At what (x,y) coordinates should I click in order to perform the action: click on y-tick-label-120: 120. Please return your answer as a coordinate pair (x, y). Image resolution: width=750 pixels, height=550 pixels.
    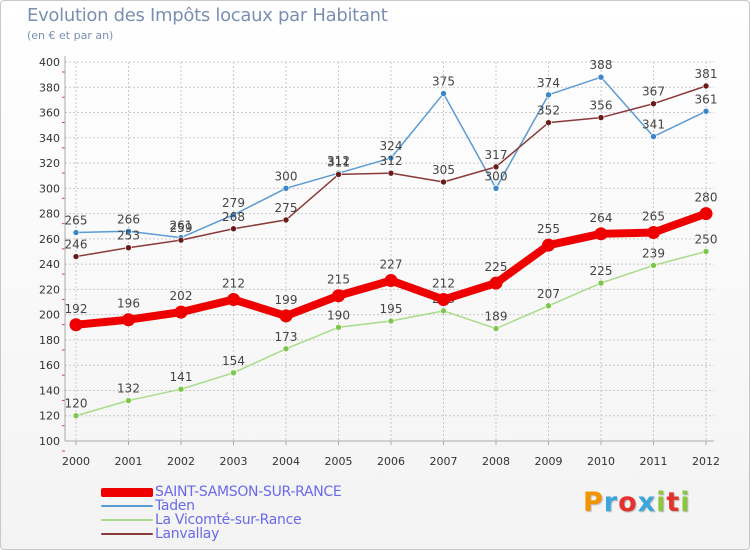
    Looking at the image, I should click on (49, 416).